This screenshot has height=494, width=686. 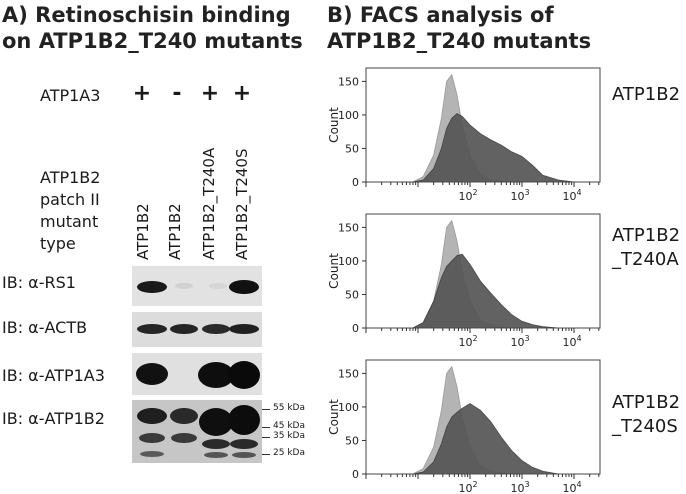 I want to click on lane-label-3: ATP1B2_T240A, so click(x=209, y=203).